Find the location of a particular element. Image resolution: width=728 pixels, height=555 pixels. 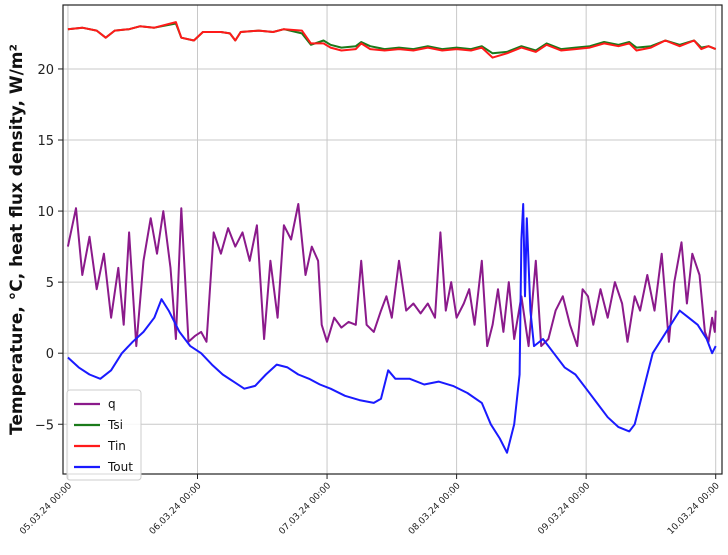

y-axis-label: Temperature, °C, heat flux density, W/m² is located at coordinates (17, 239).